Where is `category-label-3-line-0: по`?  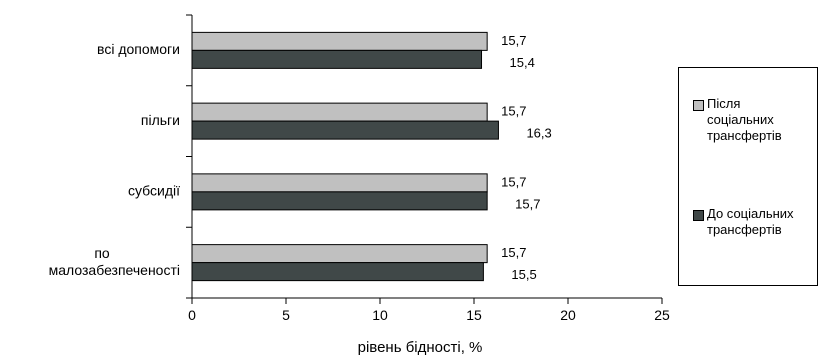 category-label-3-line-0: по is located at coordinates (102, 253).